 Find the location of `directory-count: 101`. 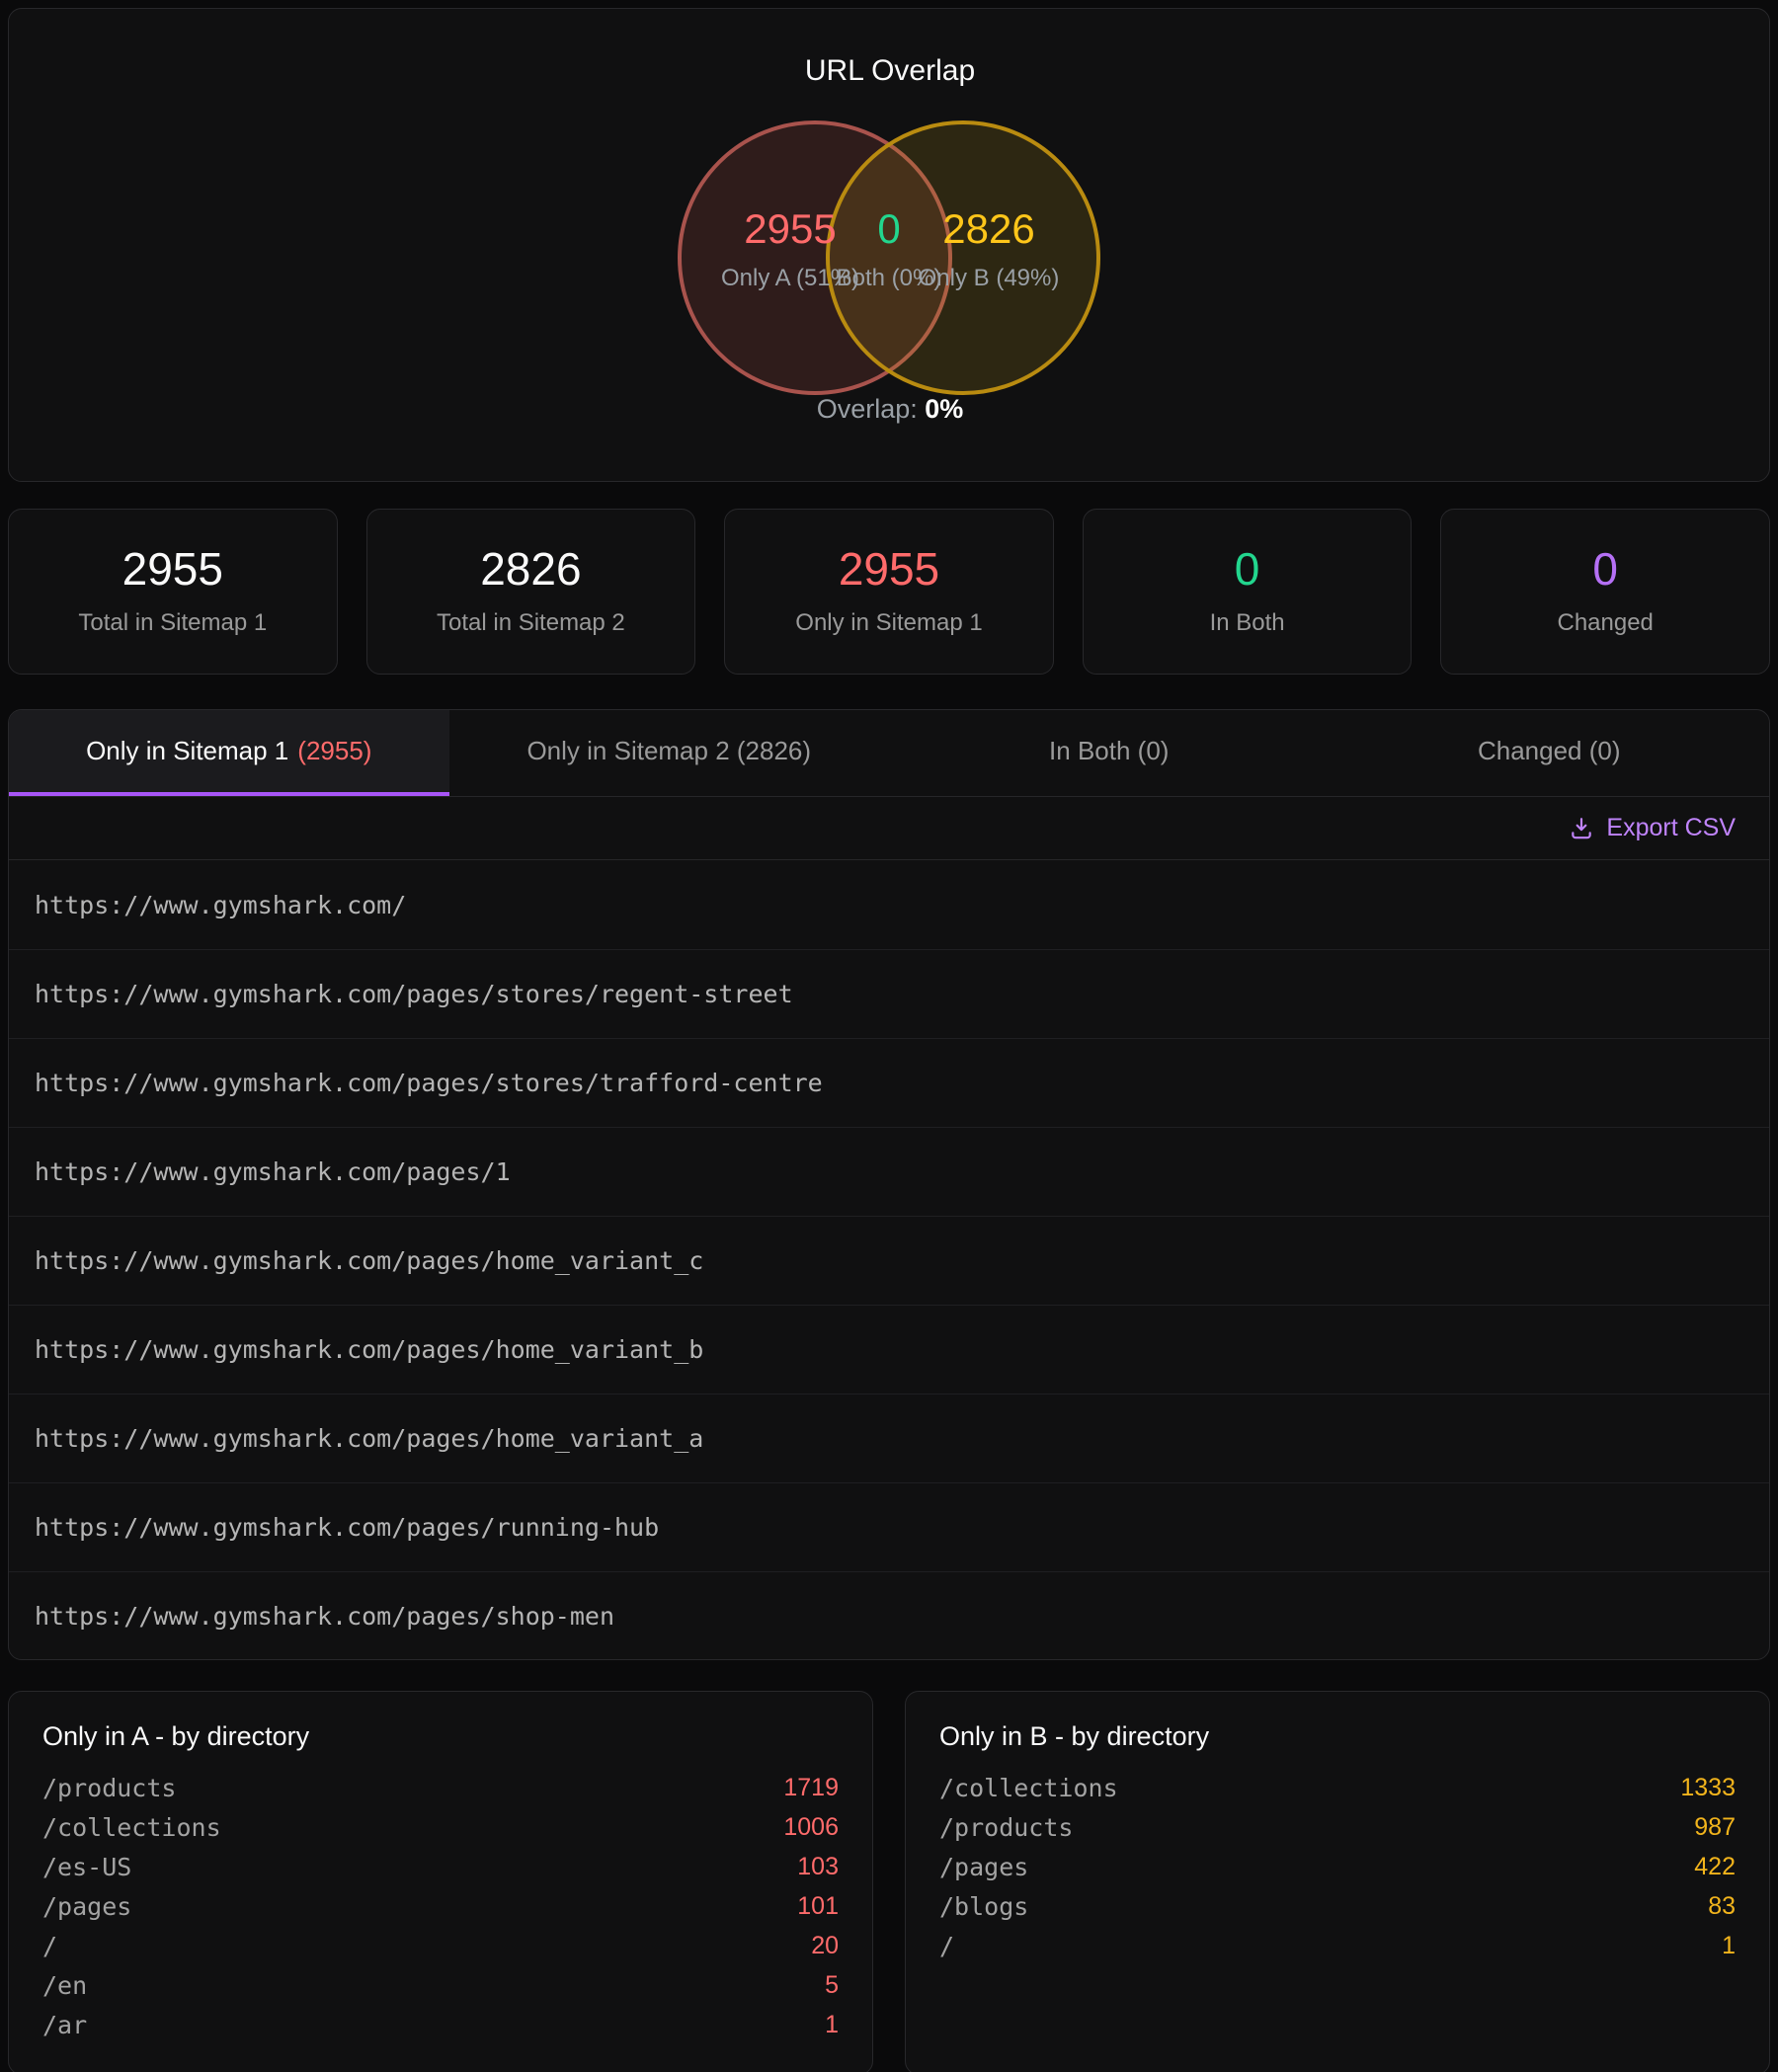

directory-count: 101 is located at coordinates (818, 1905).